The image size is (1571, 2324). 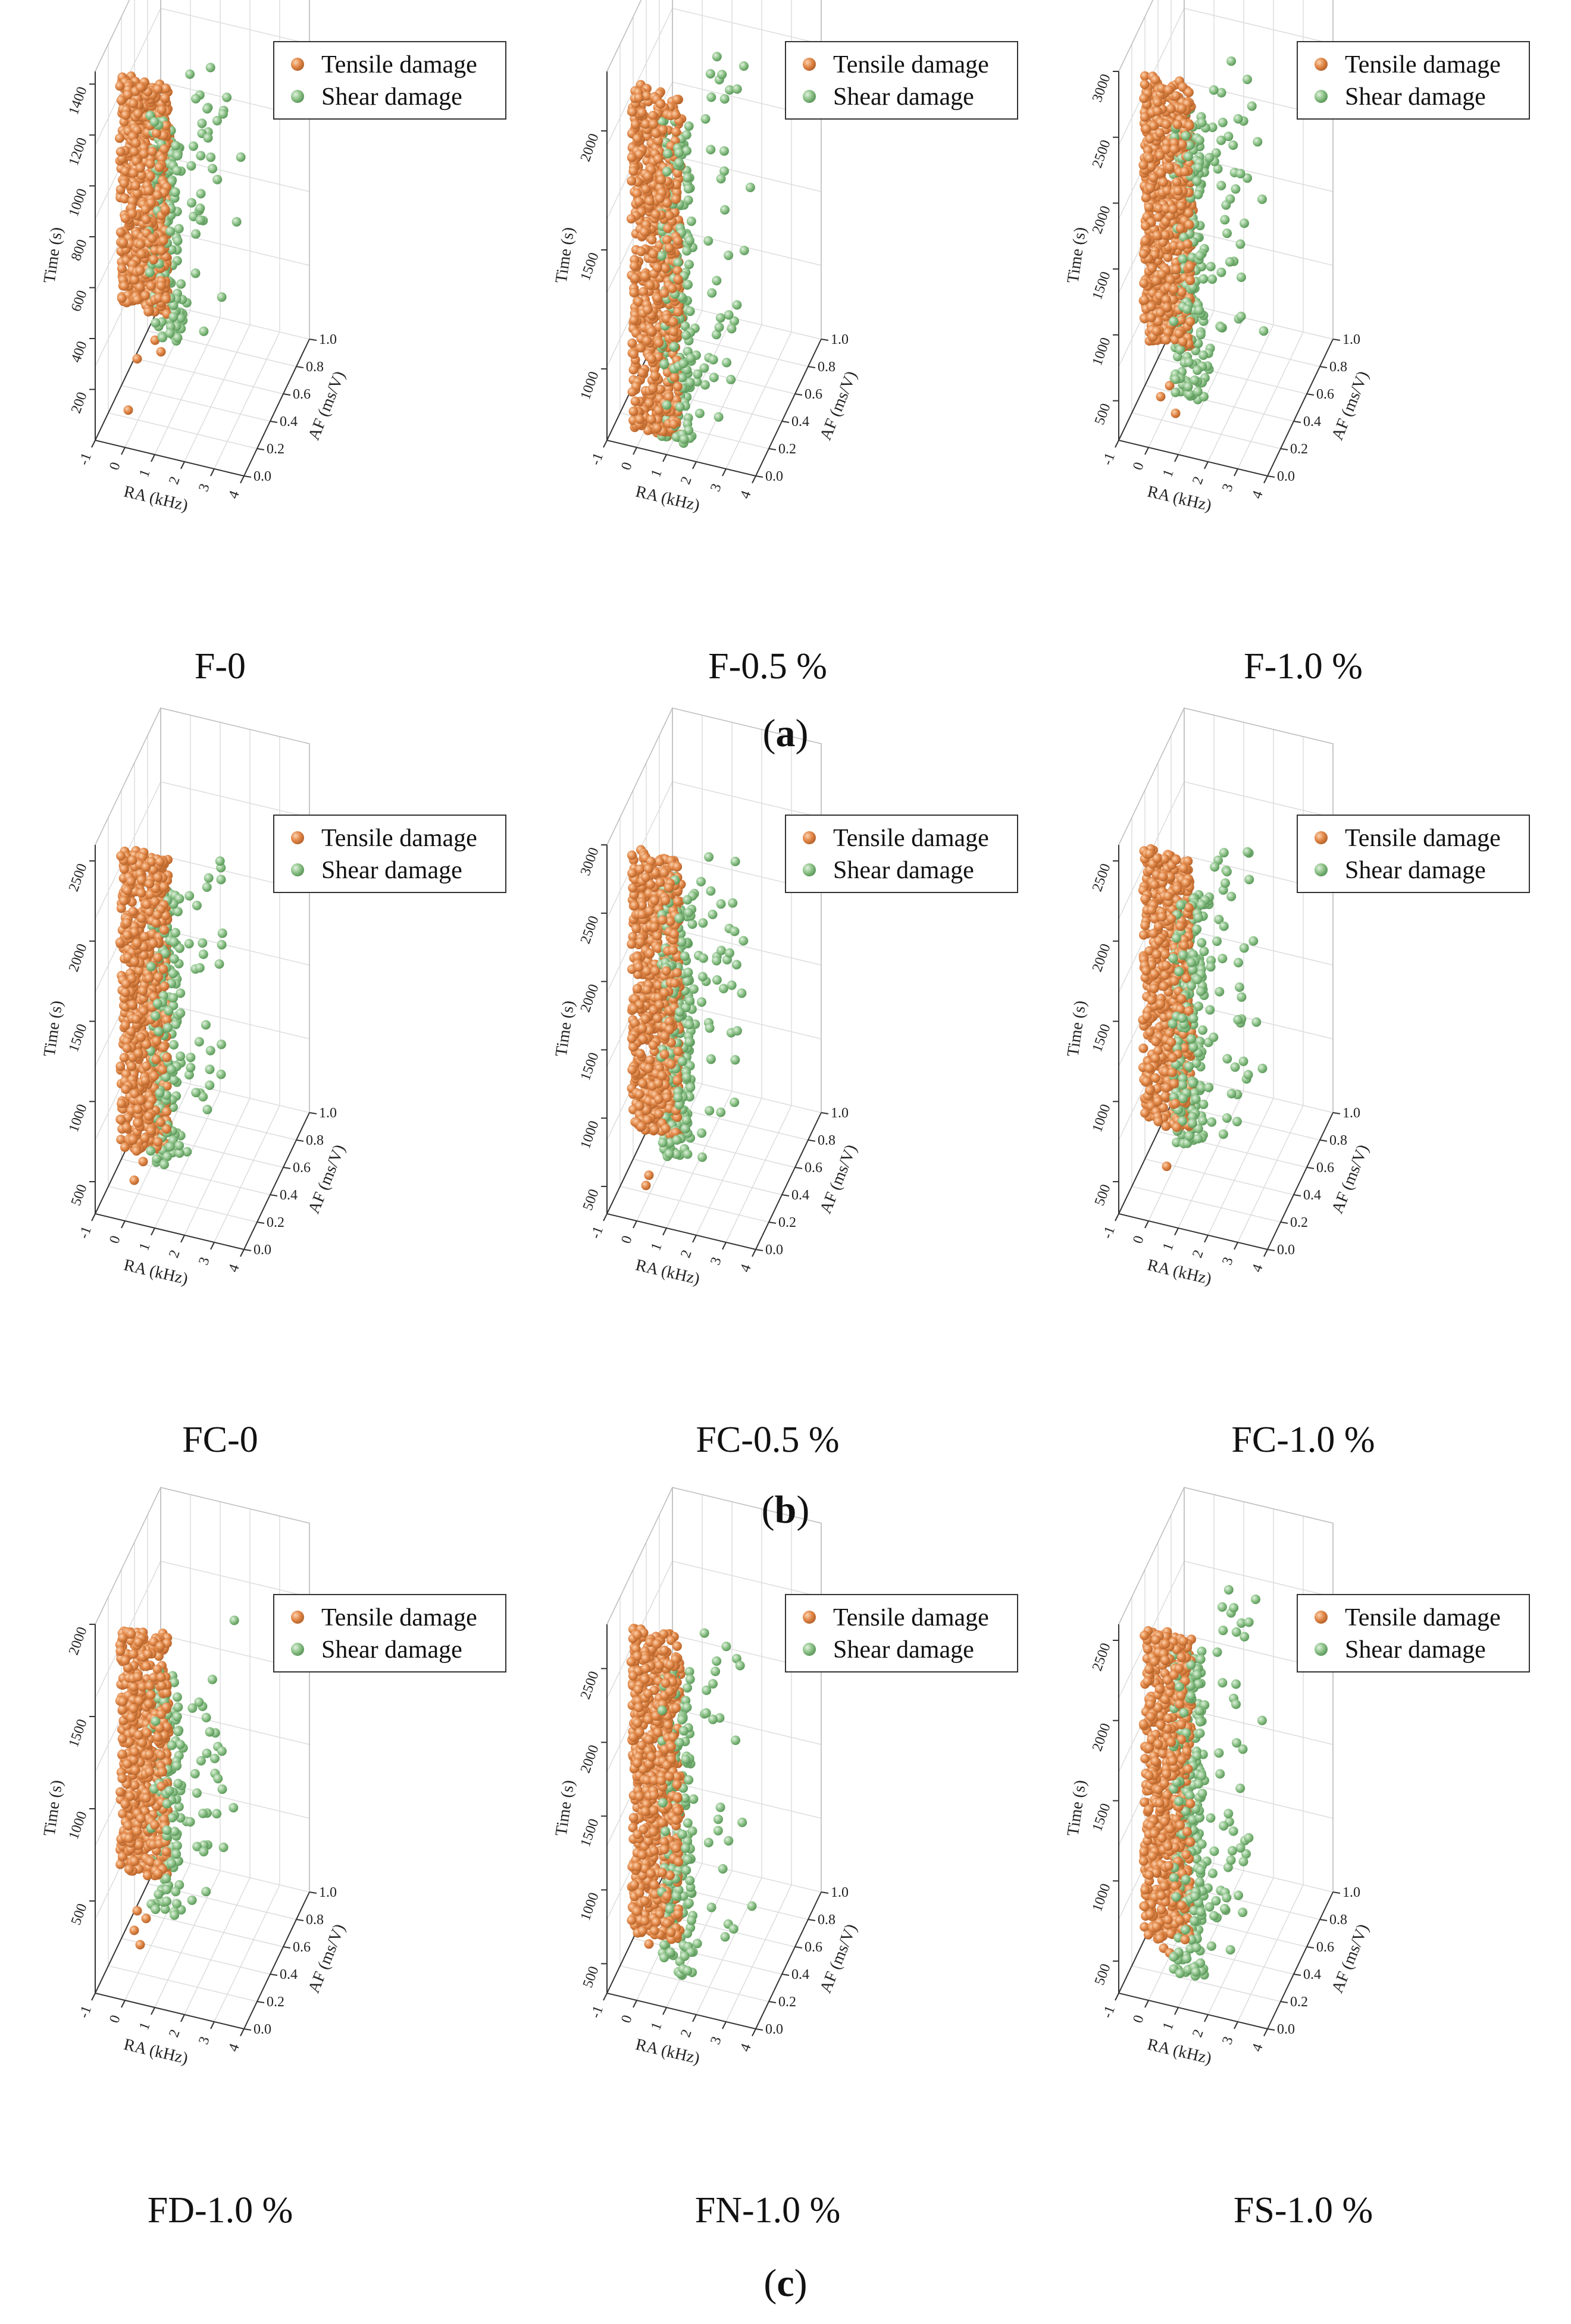 I want to click on y-tick-label: 0.2, so click(x=787, y=449).